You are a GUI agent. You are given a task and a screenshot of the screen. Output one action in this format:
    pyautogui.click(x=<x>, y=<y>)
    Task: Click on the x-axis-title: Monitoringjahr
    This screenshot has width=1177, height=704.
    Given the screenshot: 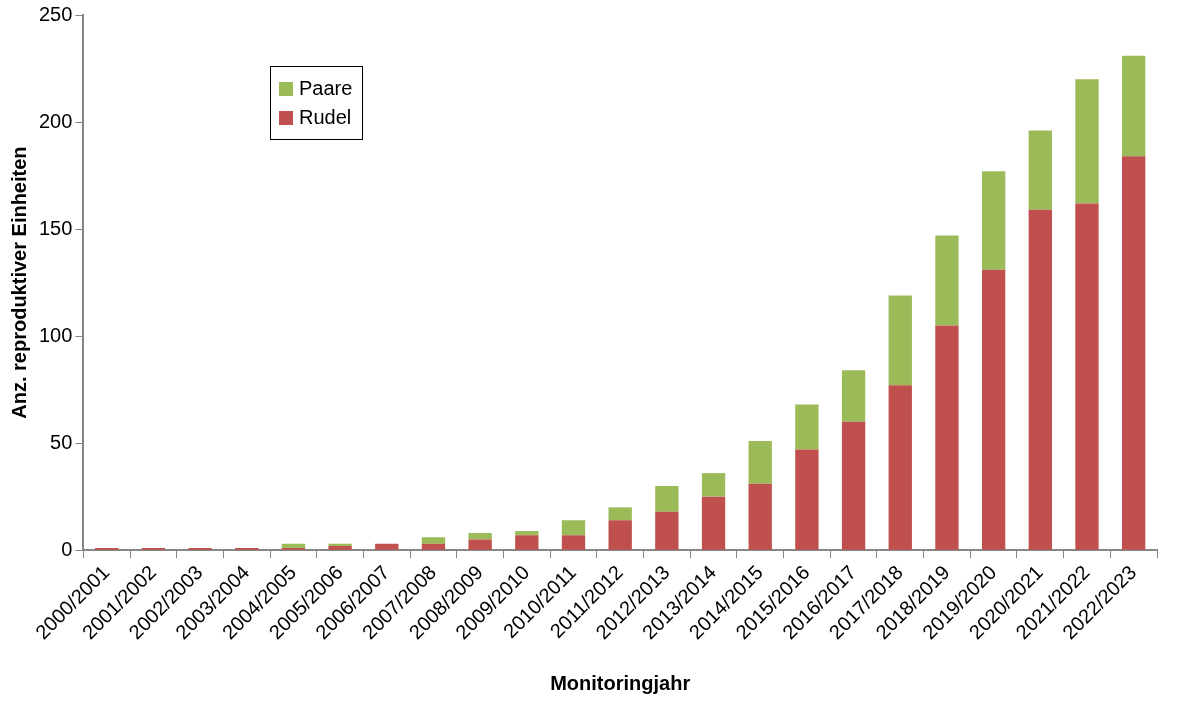 What is the action you would take?
    pyautogui.click(x=620, y=682)
    